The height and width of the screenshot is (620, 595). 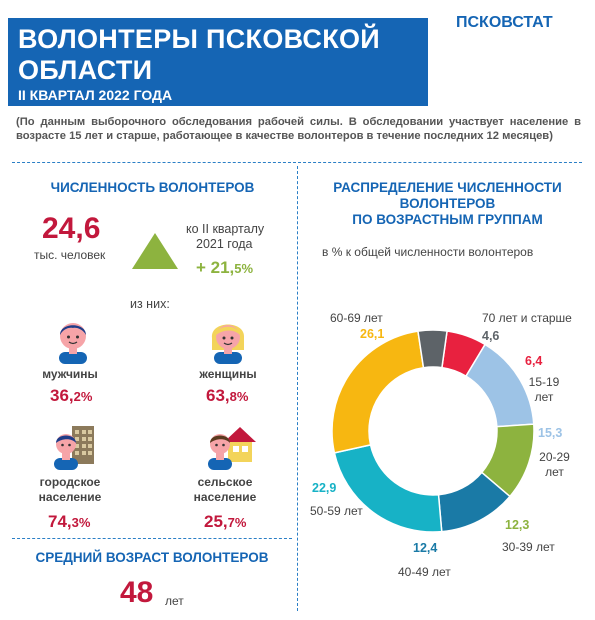 I want to click on urban-label: городское население, so click(x=70, y=490).